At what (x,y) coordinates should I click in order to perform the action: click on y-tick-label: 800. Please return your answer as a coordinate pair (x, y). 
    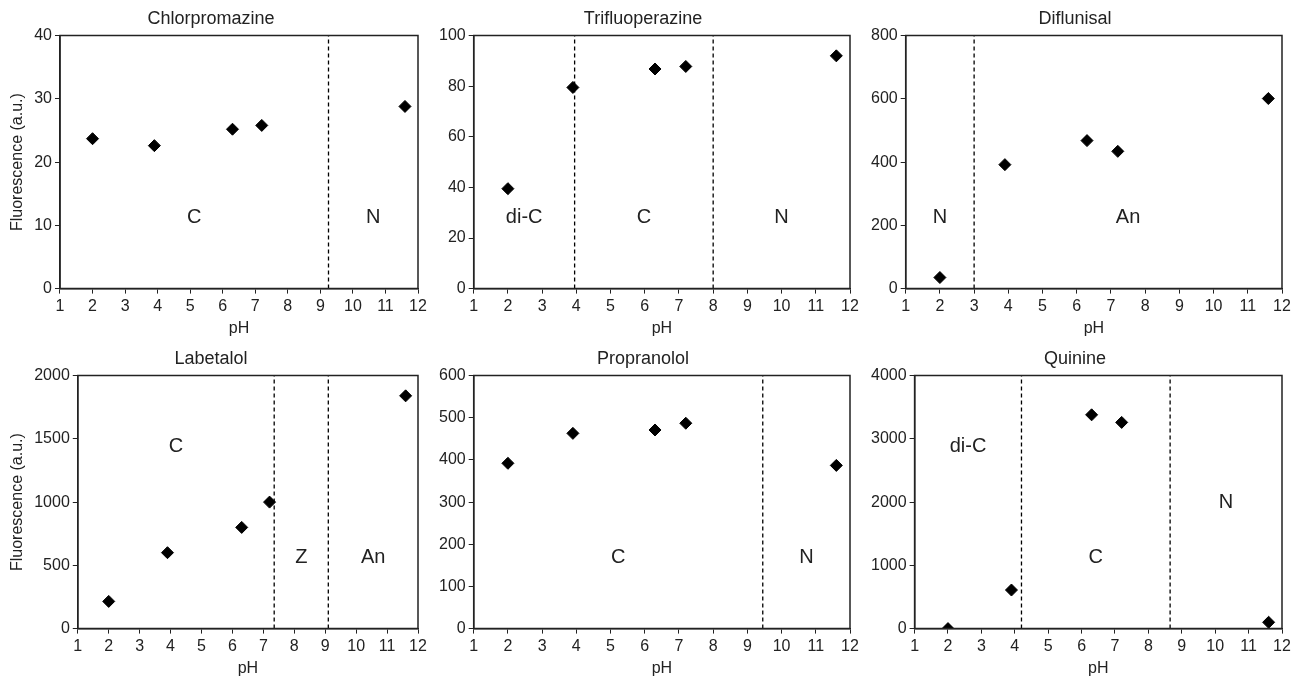
    Looking at the image, I should click on (884, 35).